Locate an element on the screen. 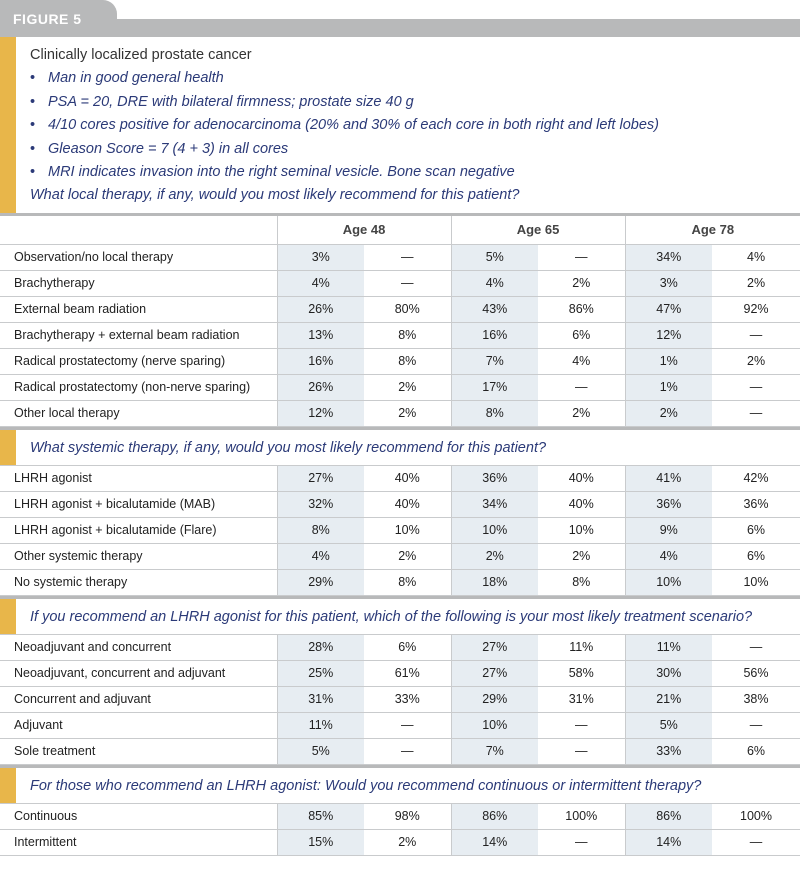 Image resolution: width=800 pixels, height=878 pixels. value-cell: 61% is located at coordinates (408, 673).